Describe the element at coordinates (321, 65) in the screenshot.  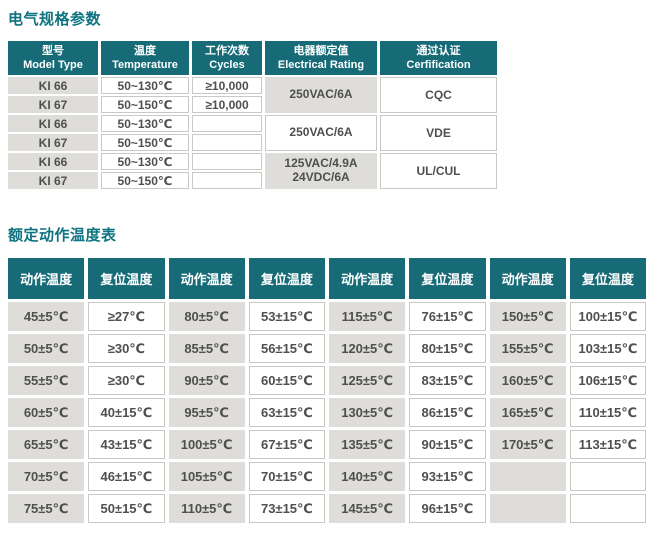
I see `header-electrical-rating-en: Electrical Rating` at that location.